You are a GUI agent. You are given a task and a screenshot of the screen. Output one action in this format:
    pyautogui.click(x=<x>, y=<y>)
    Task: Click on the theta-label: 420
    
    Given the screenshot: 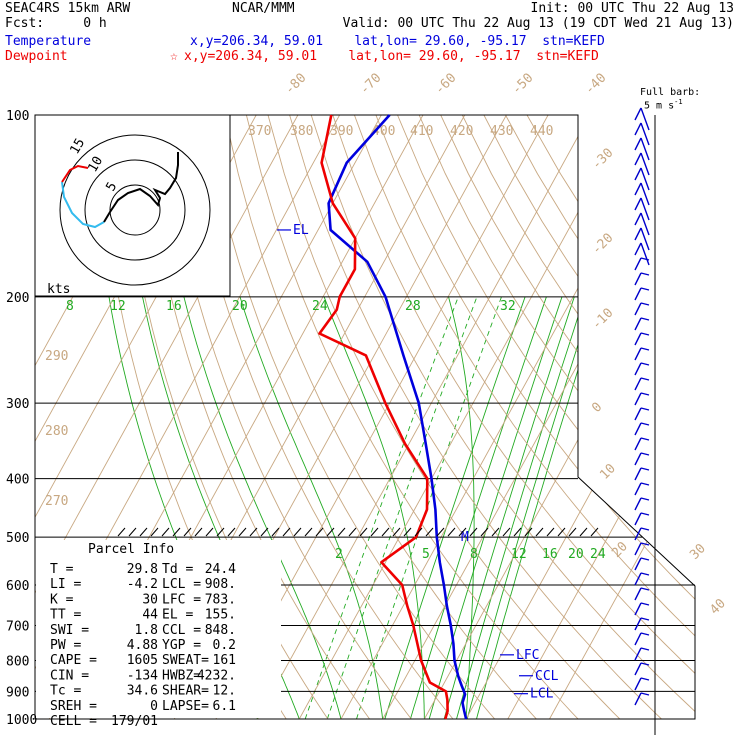 What is the action you would take?
    pyautogui.click(x=461, y=131)
    